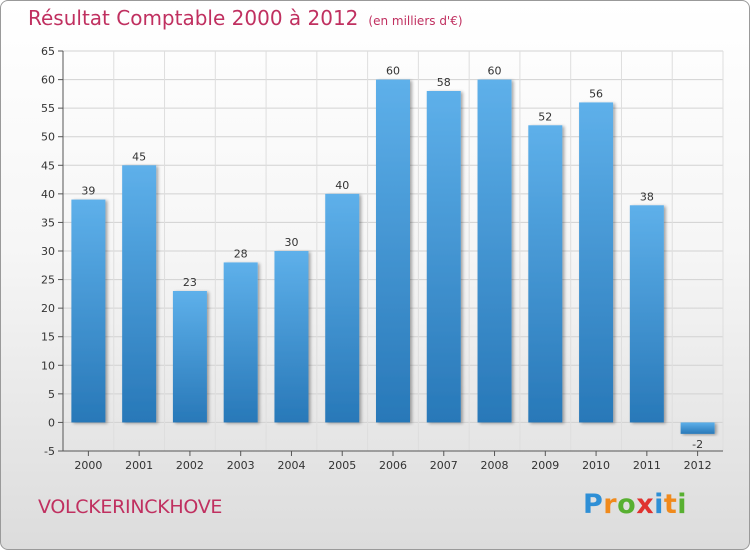 The width and height of the screenshot is (750, 550). What do you see at coordinates (596, 93) in the screenshot?
I see `data-label: 56` at bounding box center [596, 93].